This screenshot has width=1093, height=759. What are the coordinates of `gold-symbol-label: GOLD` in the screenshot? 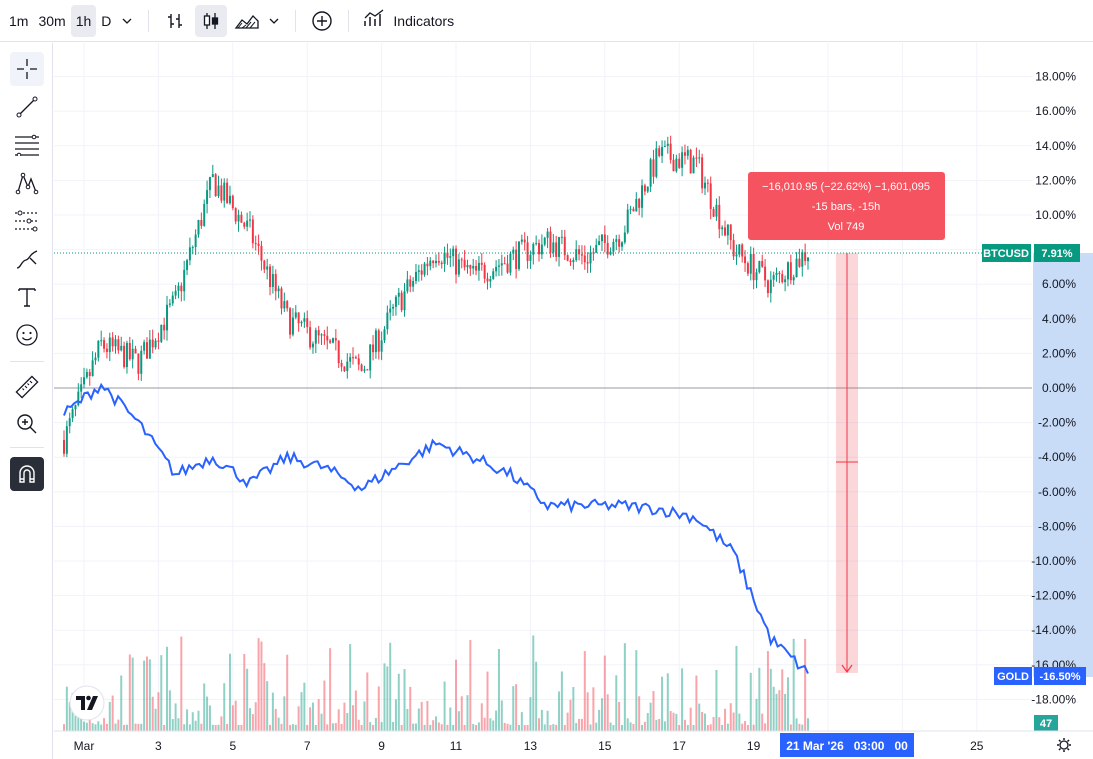 It's located at (1013, 677).